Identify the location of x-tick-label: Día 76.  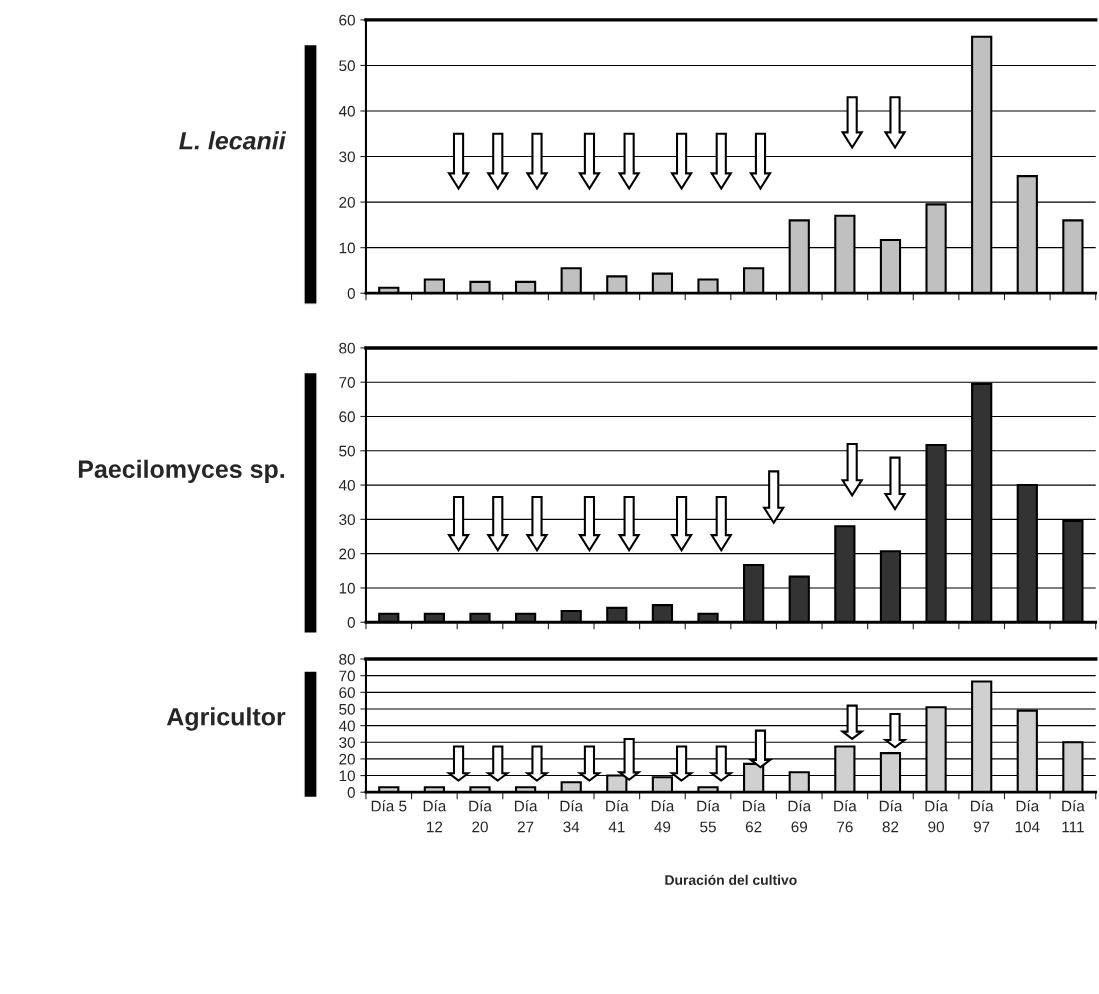
(845, 816).